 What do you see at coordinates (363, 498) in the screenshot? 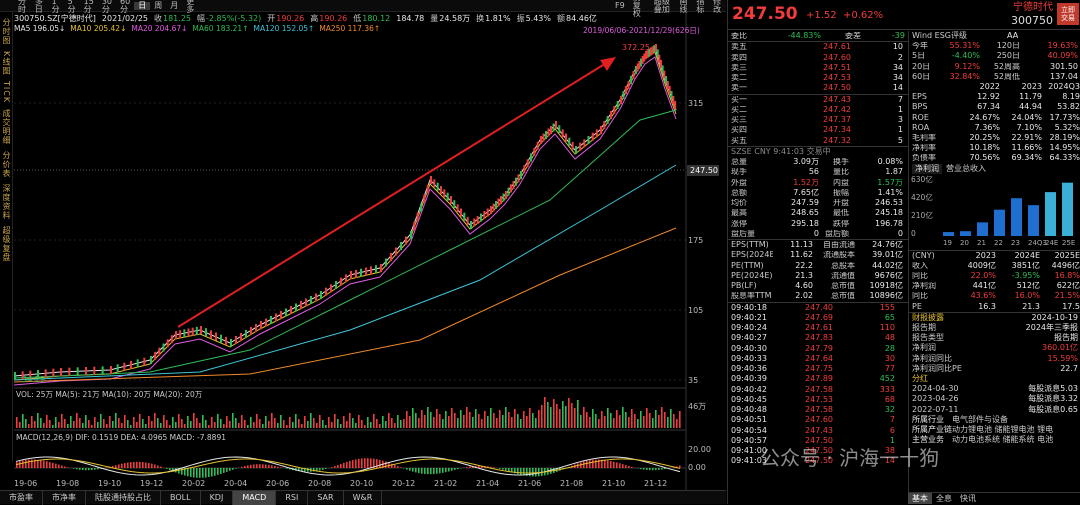
I see `indicator-tab: W&R` at bounding box center [363, 498].